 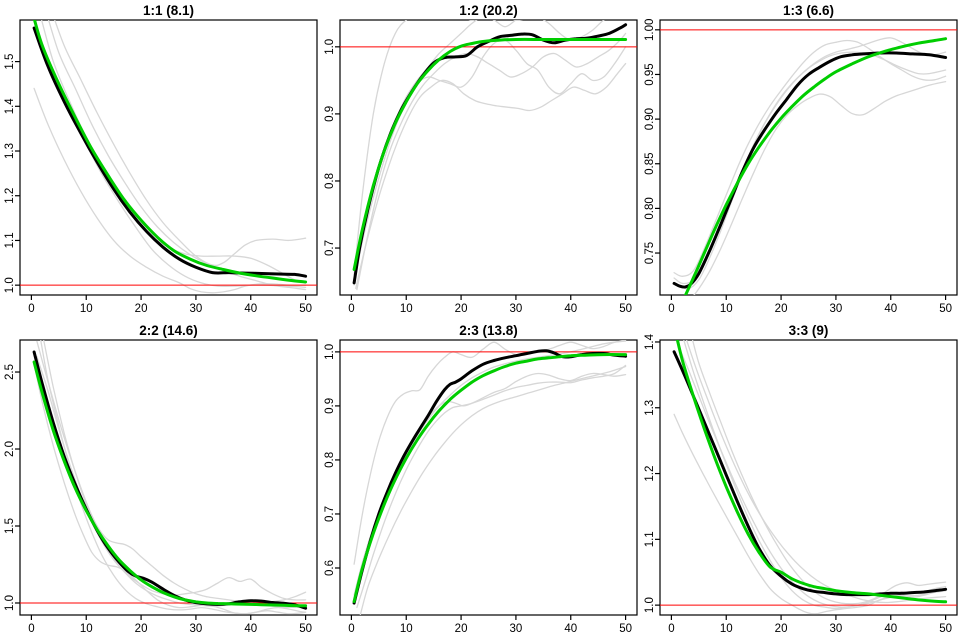 I want to click on y-tick-label: 0.85, so click(x=650, y=164).